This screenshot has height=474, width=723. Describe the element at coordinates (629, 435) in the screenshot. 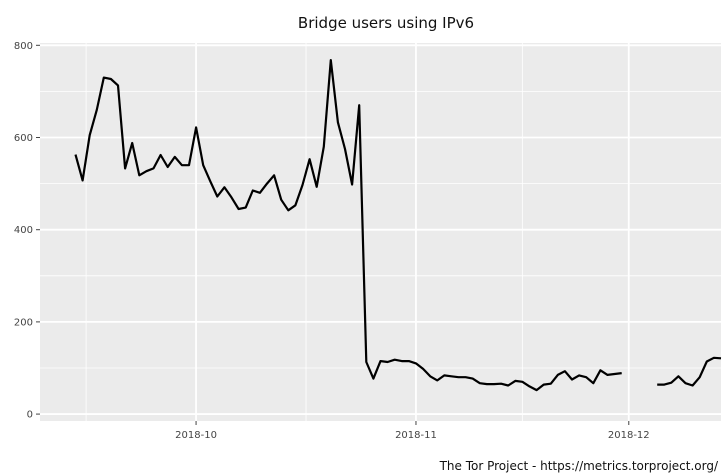

I see `x-tick-label: 2018-12` at that location.